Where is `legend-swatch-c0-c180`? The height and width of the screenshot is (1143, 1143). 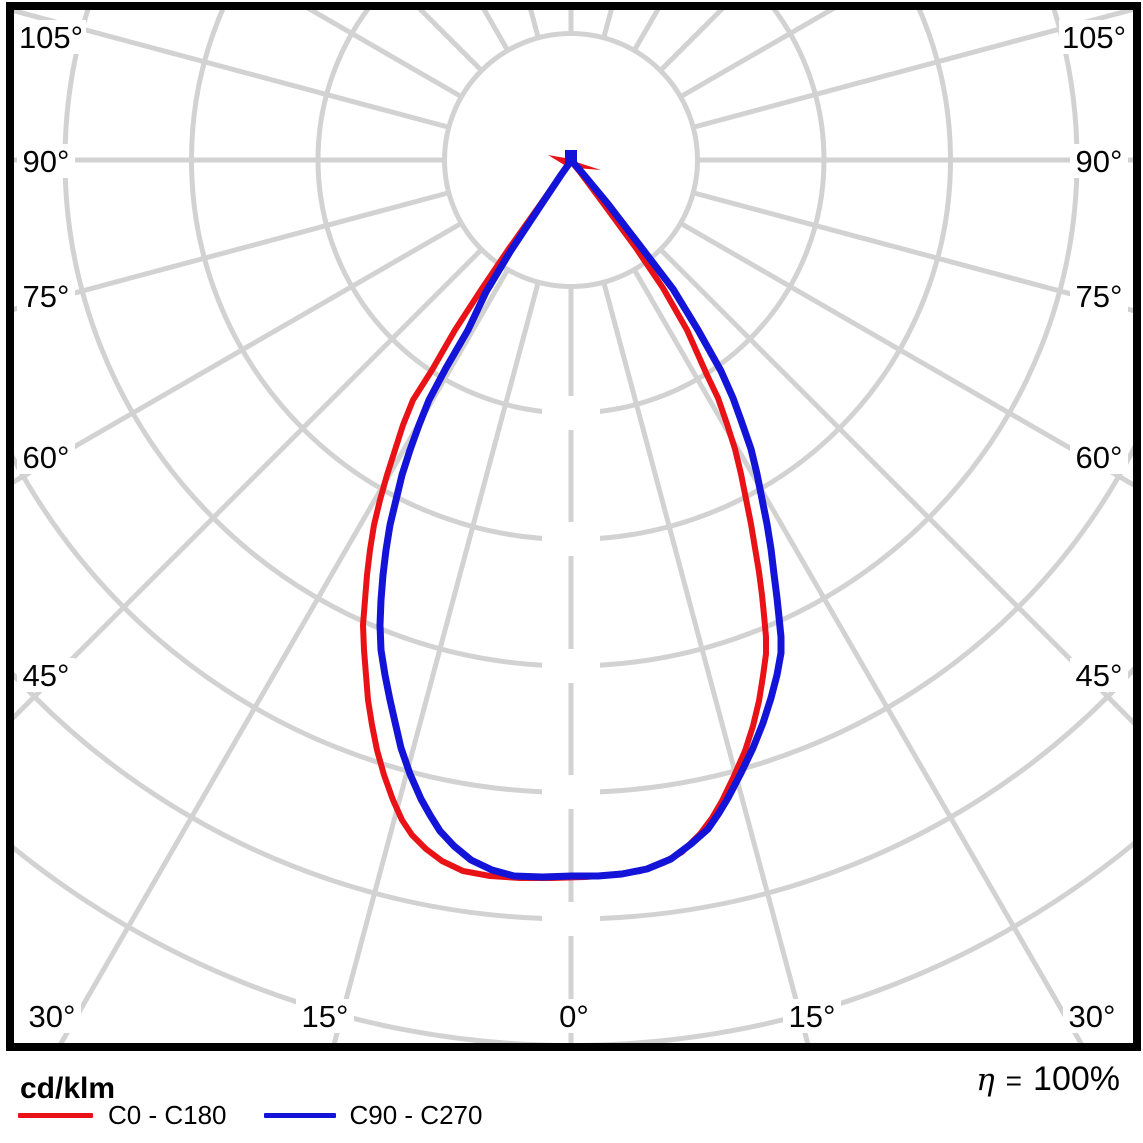 legend-swatch-c0-c180 is located at coordinates (55, 1115).